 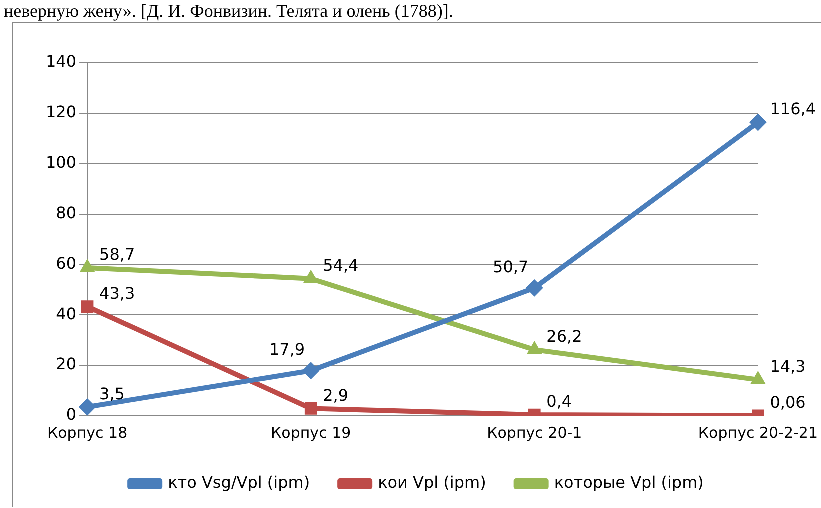 I want to click on y-tick-label: 120, so click(x=61, y=112).